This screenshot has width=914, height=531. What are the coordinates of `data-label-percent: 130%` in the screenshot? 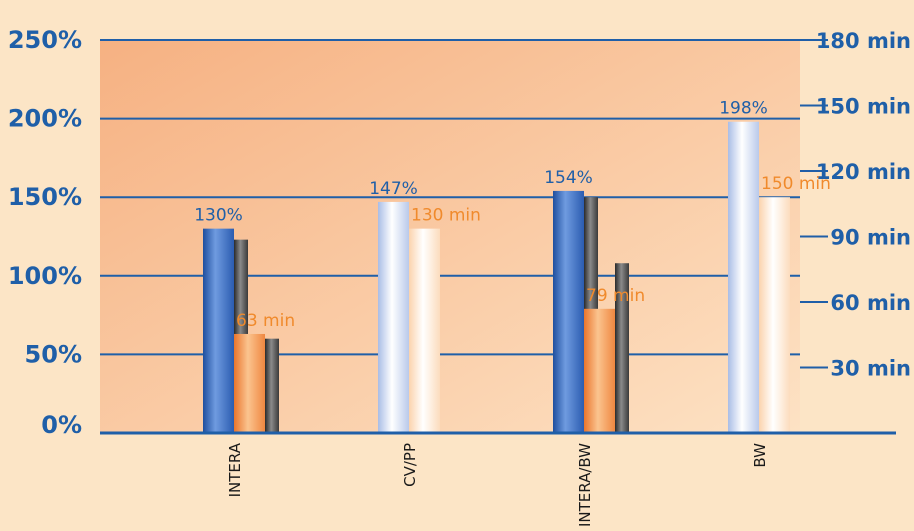 It's located at (218, 216).